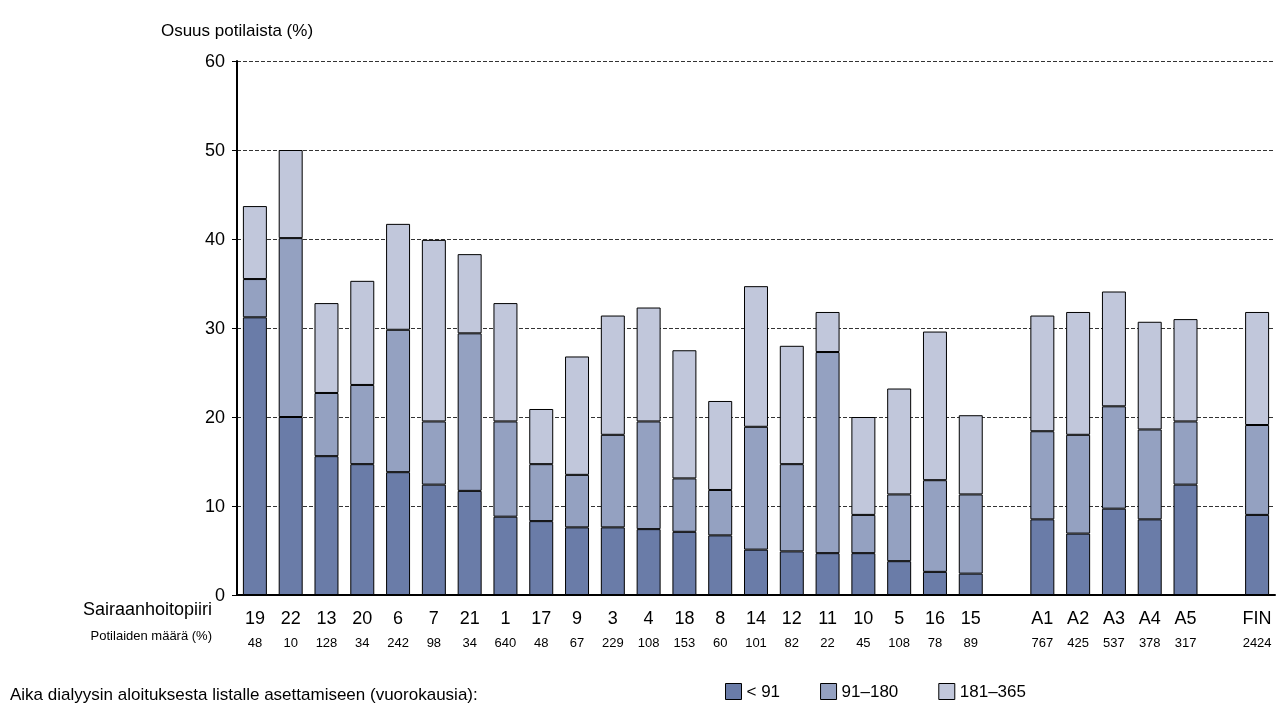 This screenshot has height=713, width=1287. What do you see at coordinates (214, 328) in the screenshot?
I see `y-tick-label: 30` at bounding box center [214, 328].